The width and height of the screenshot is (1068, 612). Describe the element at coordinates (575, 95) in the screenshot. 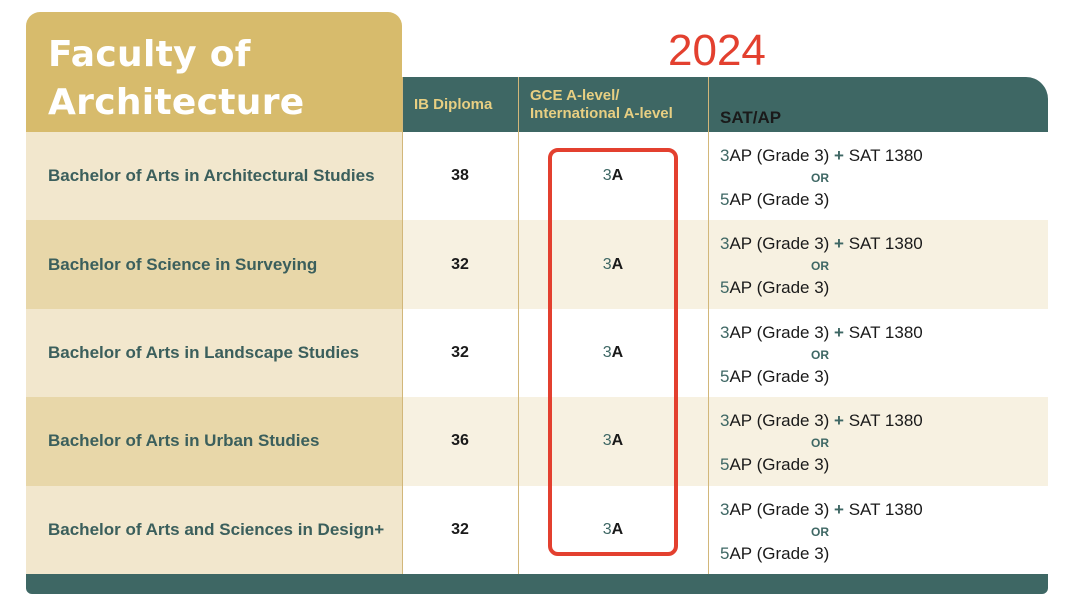

I see `header-gce-line1: GCE A-level/` at that location.